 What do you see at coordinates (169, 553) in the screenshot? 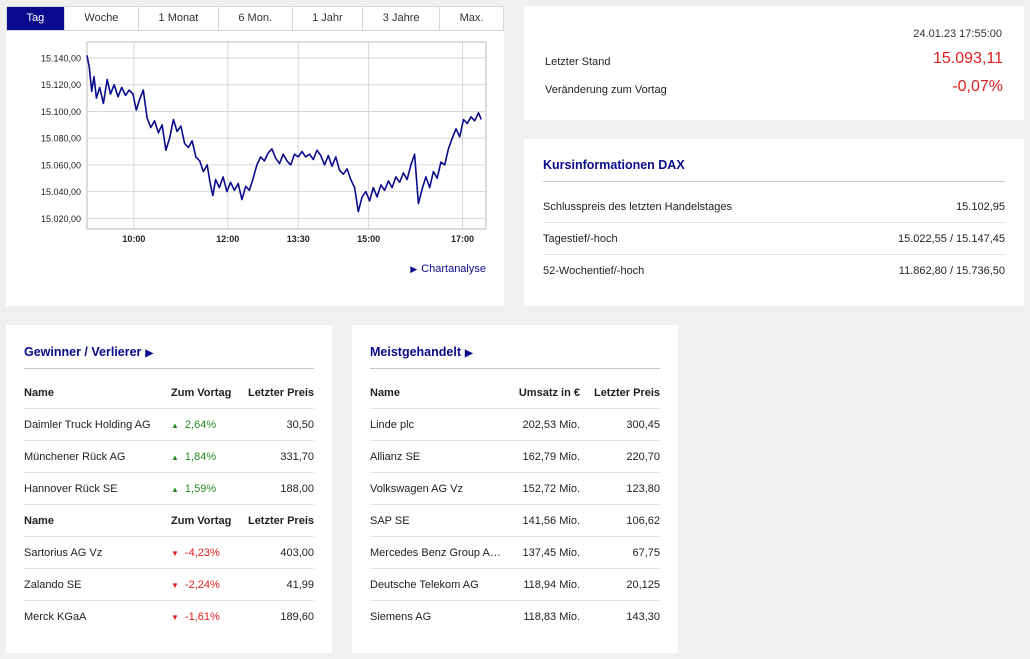
I see `table-row: Sartorius AG Vz ▼ -4,23% 403,00` at bounding box center [169, 553].